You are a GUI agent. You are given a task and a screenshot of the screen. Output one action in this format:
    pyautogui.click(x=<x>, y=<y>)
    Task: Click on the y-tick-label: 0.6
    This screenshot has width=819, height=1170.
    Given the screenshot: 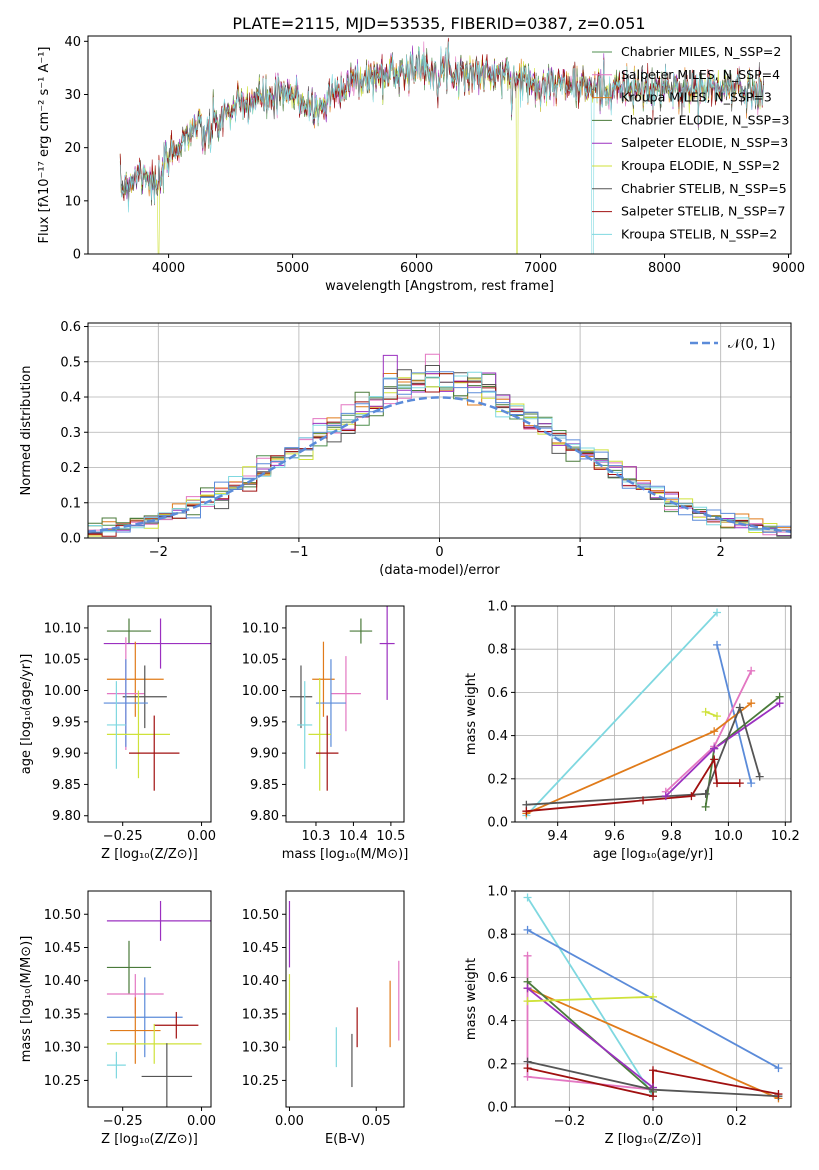 What is the action you would take?
    pyautogui.click(x=70, y=327)
    